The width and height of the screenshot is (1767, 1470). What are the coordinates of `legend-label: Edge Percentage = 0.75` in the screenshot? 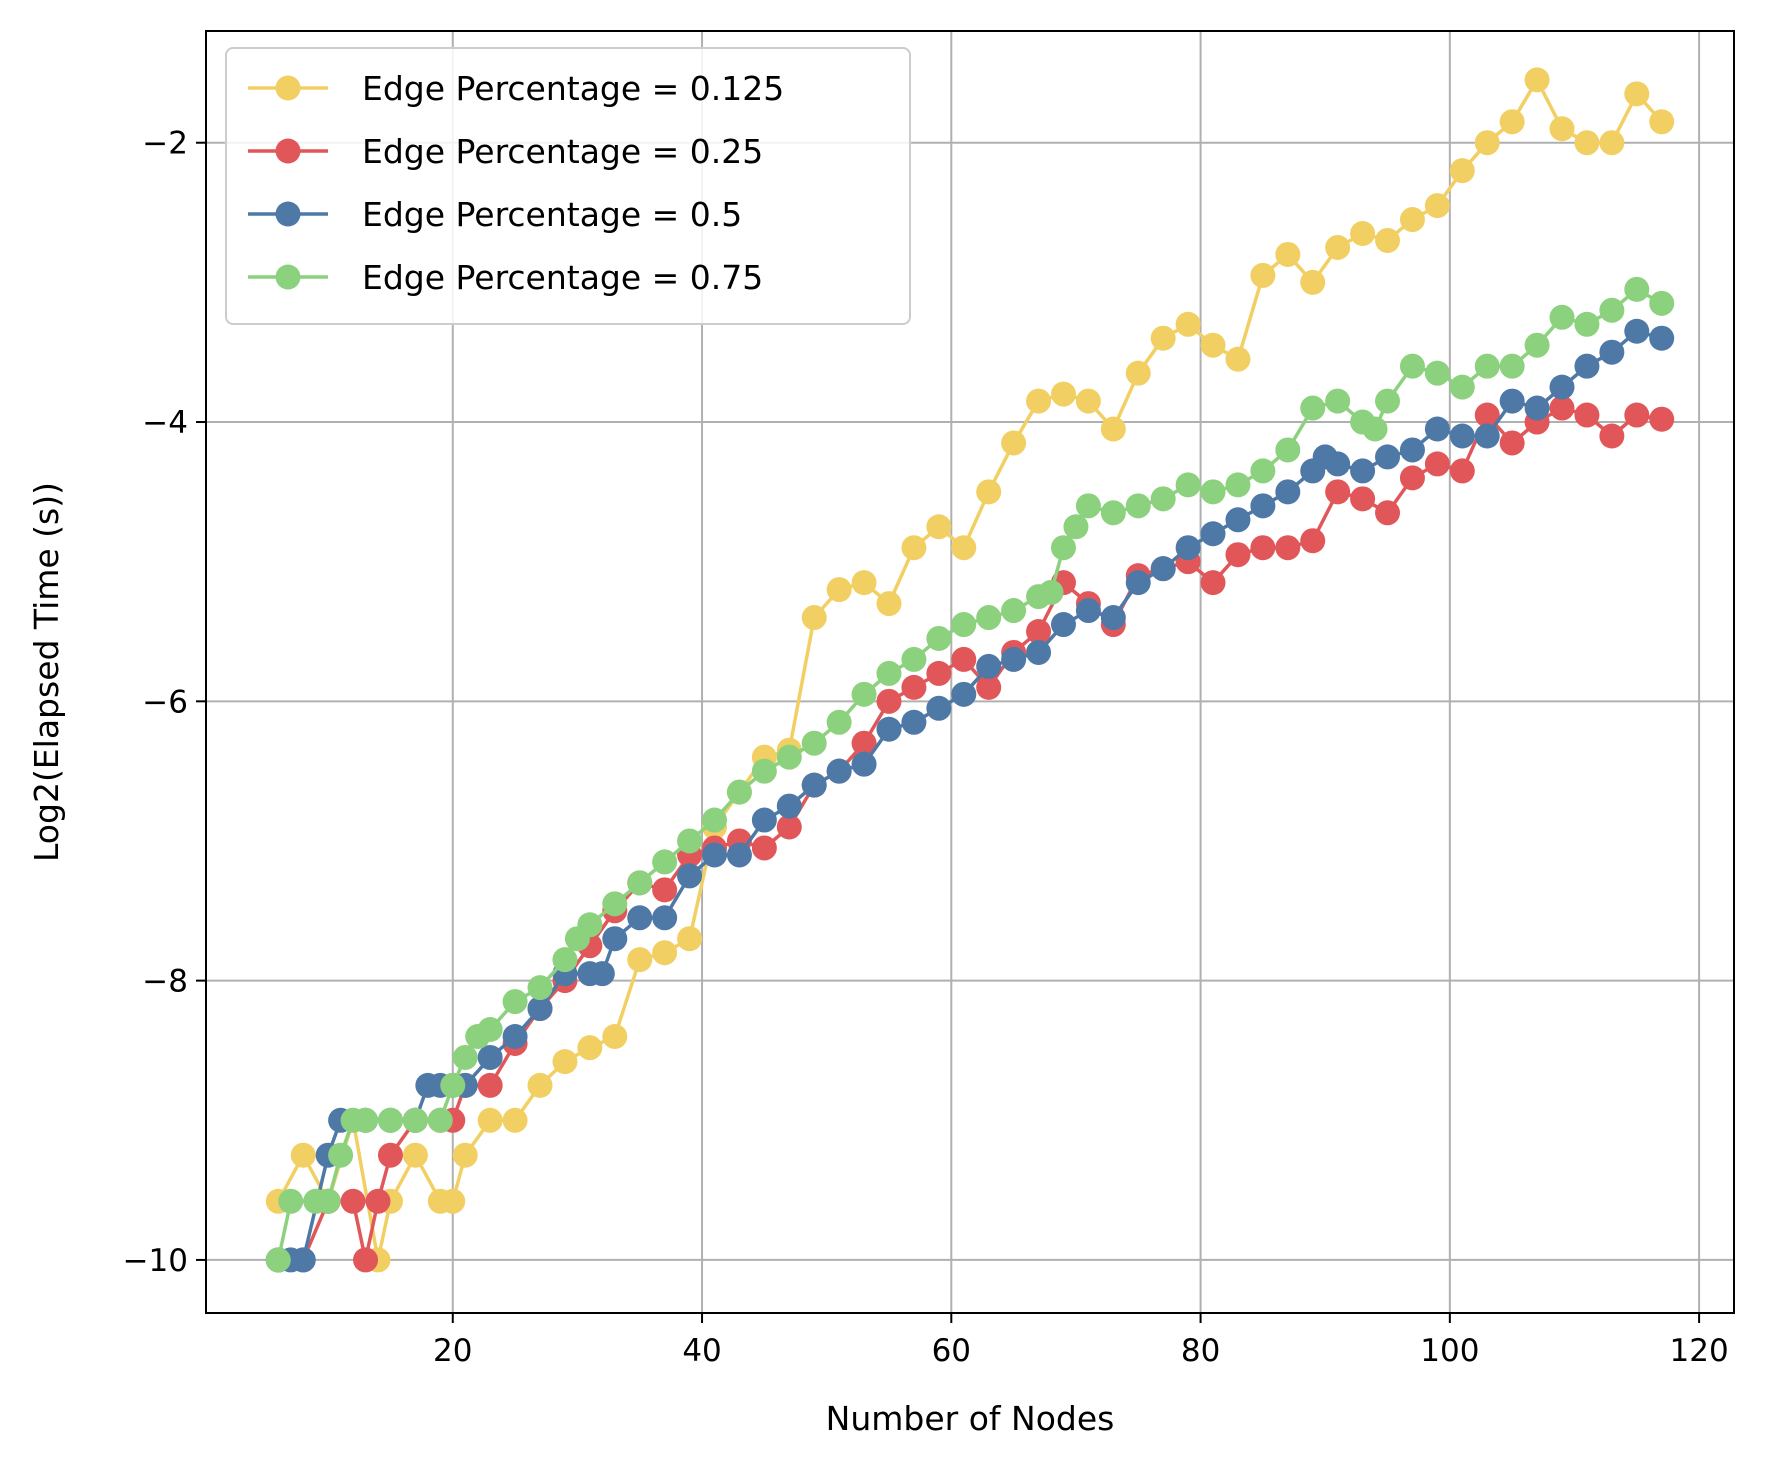 It's located at (562, 277).